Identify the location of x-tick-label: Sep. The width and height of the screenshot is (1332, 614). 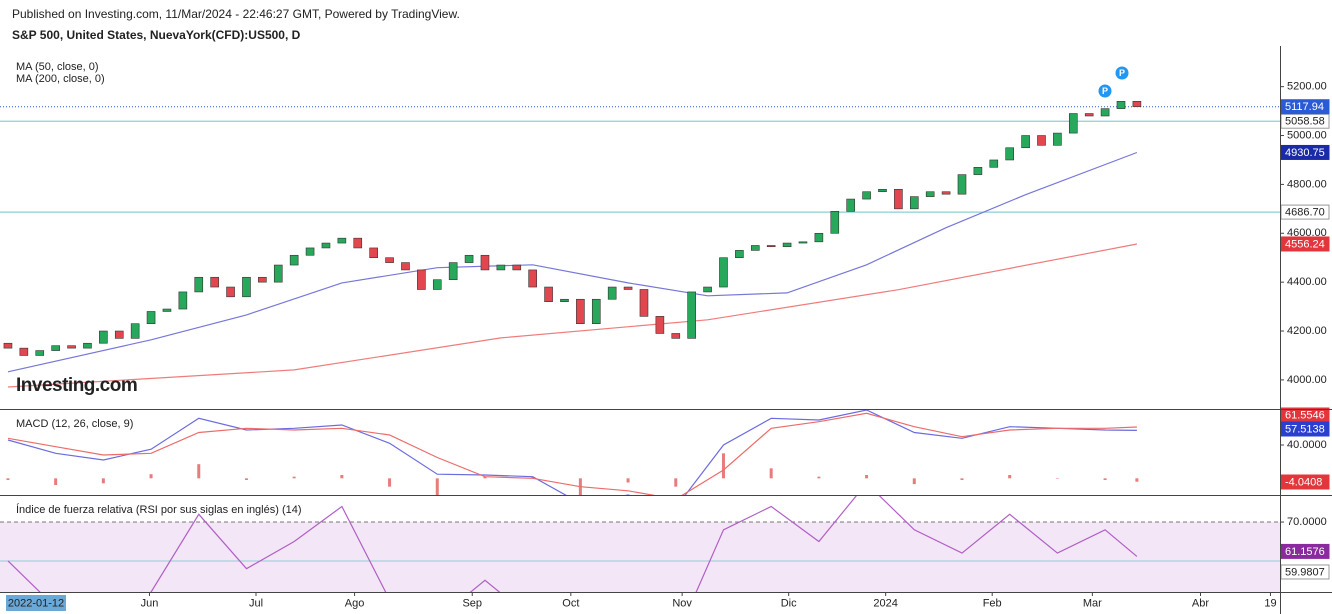
(472, 603).